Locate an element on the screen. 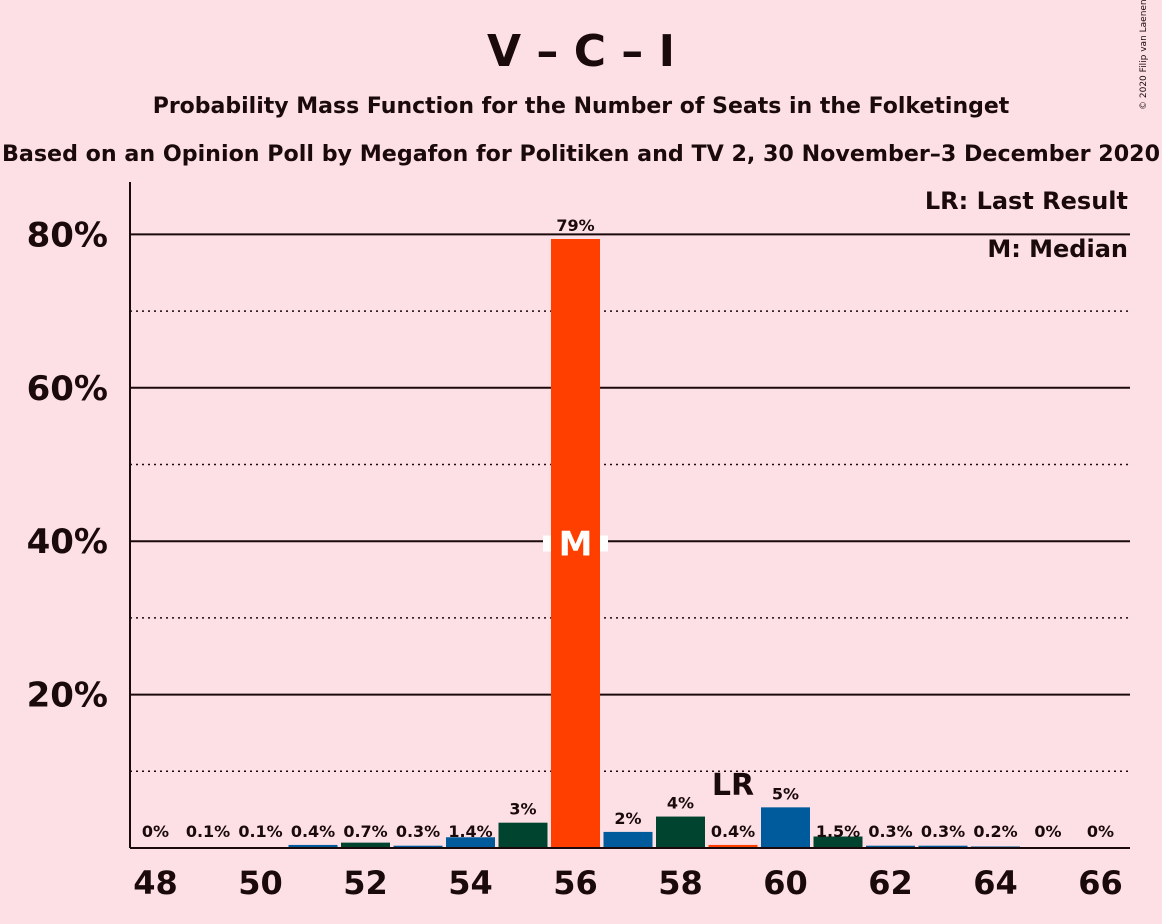  value-label-seat-51: 0.4% is located at coordinates (313, 831).